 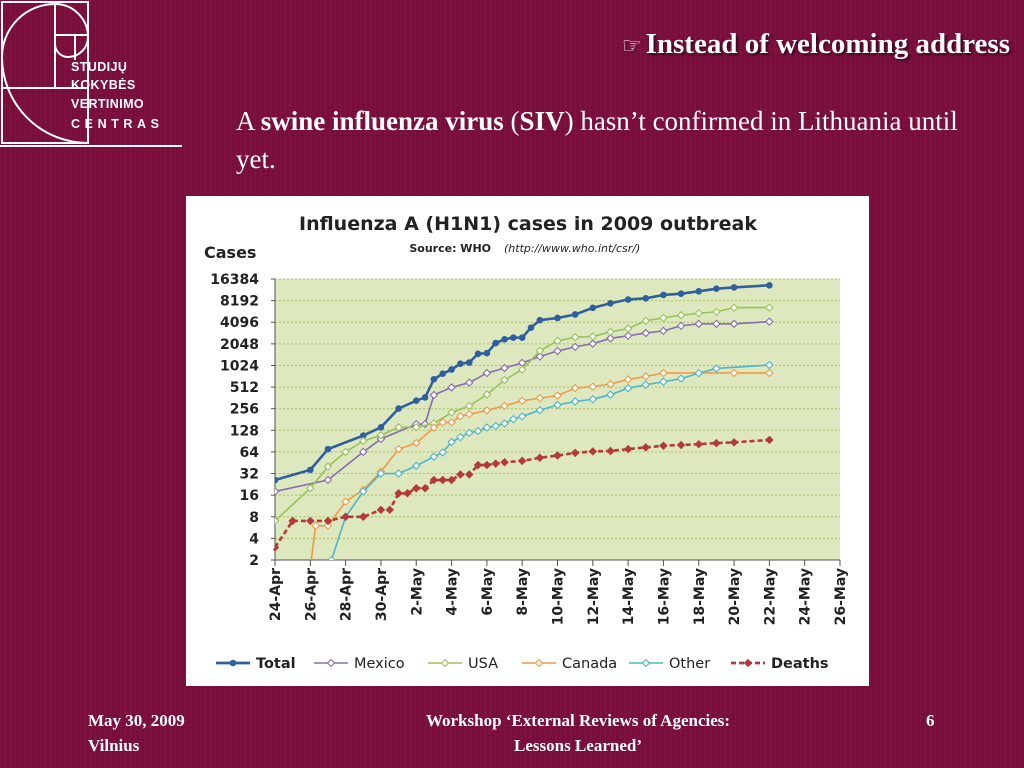 What do you see at coordinates (254, 539) in the screenshot?
I see `y-tick-label: 4` at bounding box center [254, 539].